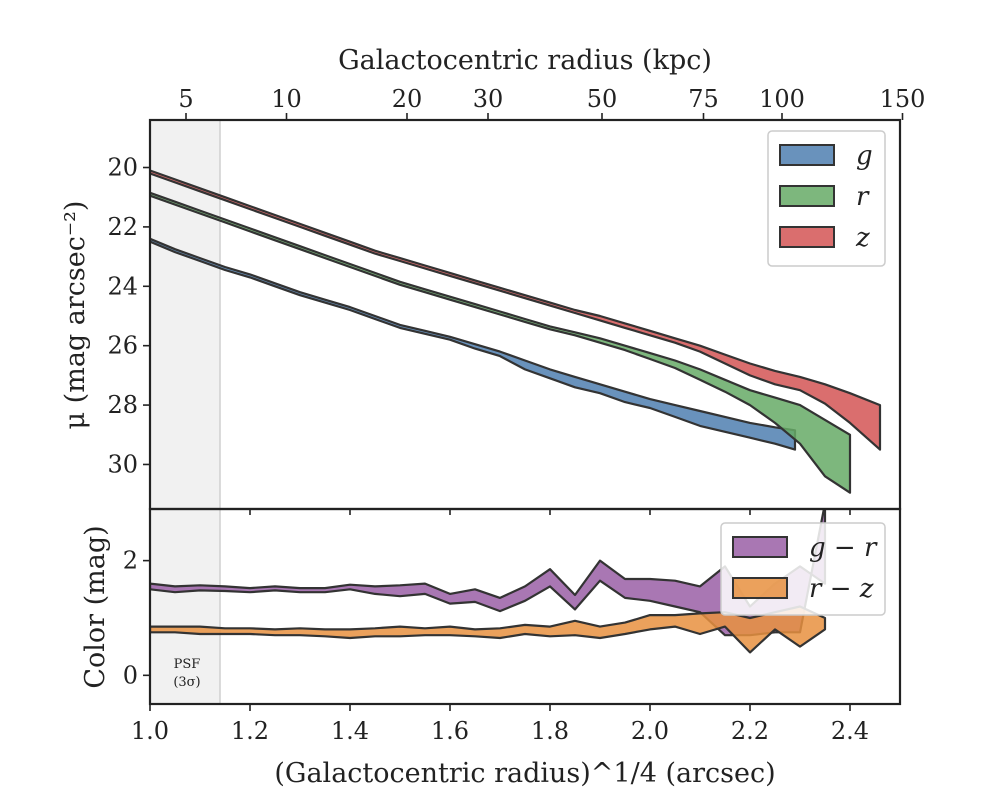  I want to click on top-tick-label-150: 150, so click(903, 99).